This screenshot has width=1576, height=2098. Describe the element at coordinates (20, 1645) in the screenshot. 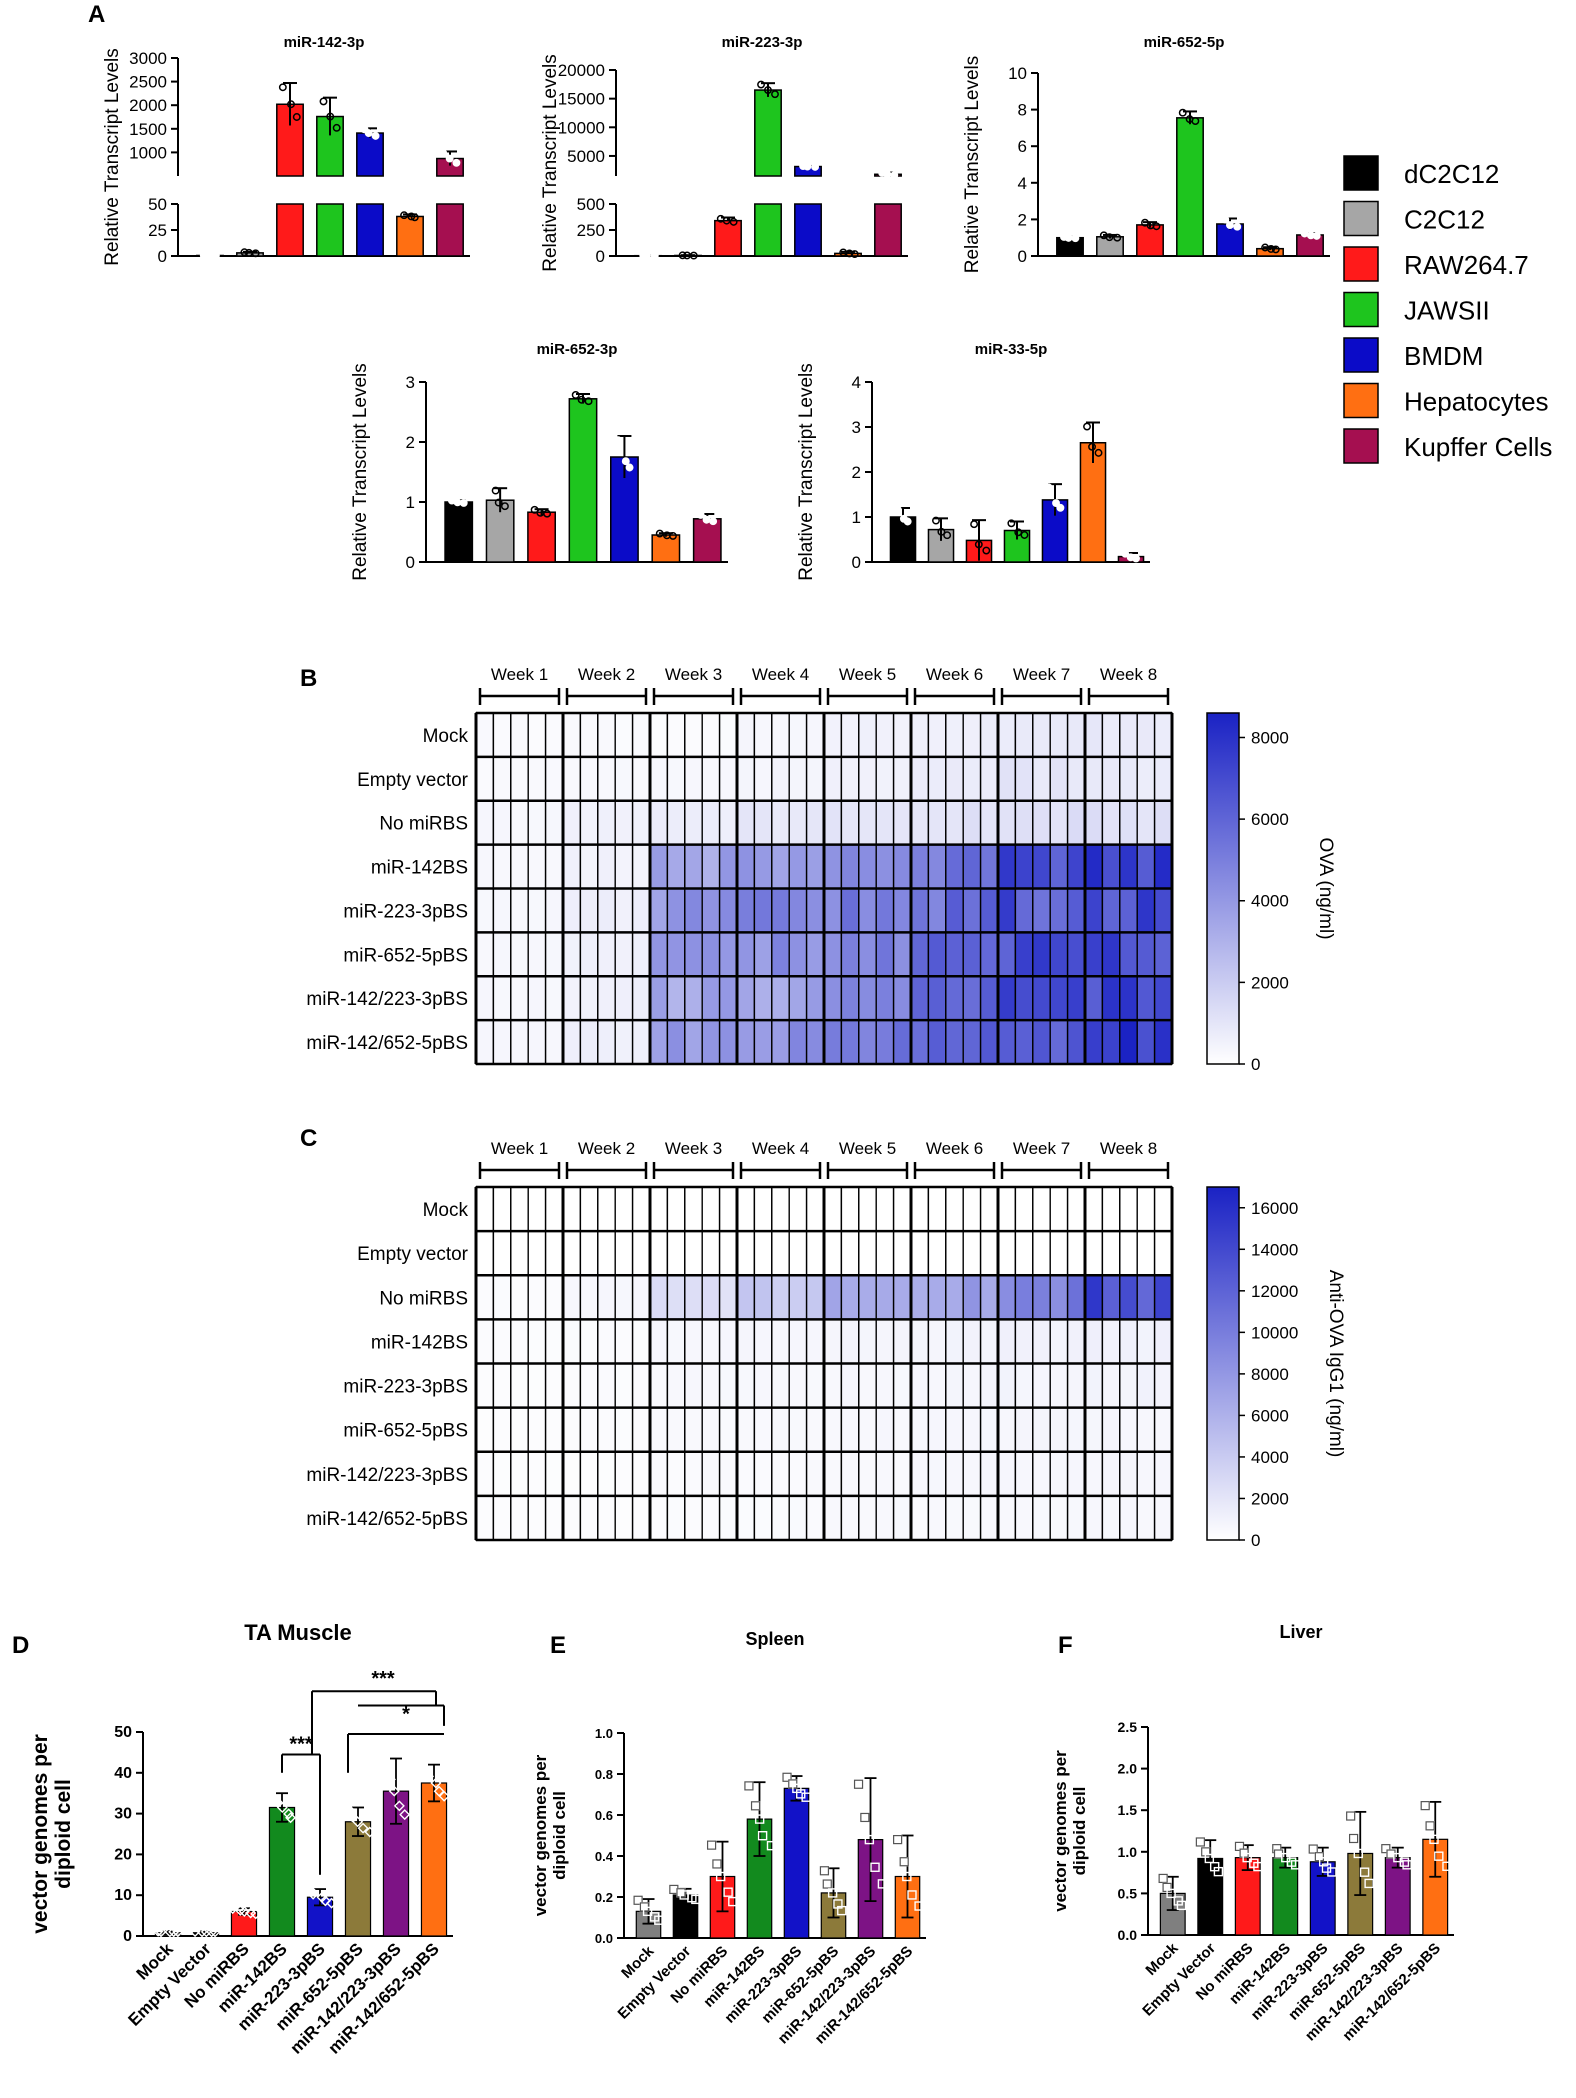

I see `panel-letter-D: D` at that location.